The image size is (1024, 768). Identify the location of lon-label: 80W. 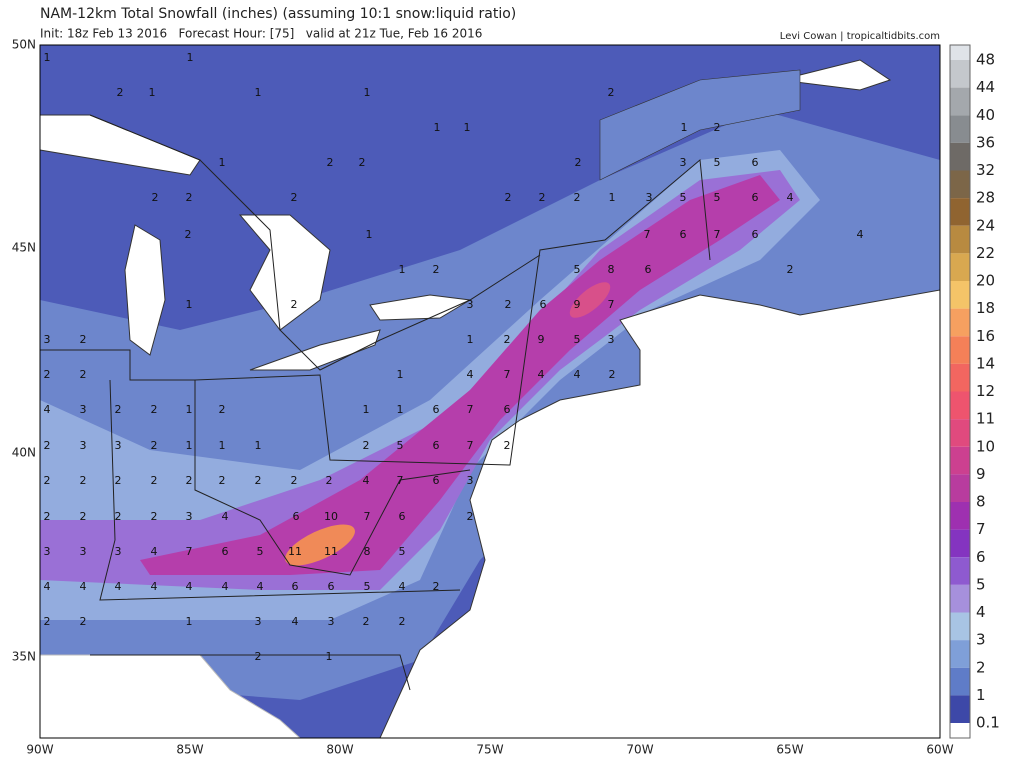
(339, 750).